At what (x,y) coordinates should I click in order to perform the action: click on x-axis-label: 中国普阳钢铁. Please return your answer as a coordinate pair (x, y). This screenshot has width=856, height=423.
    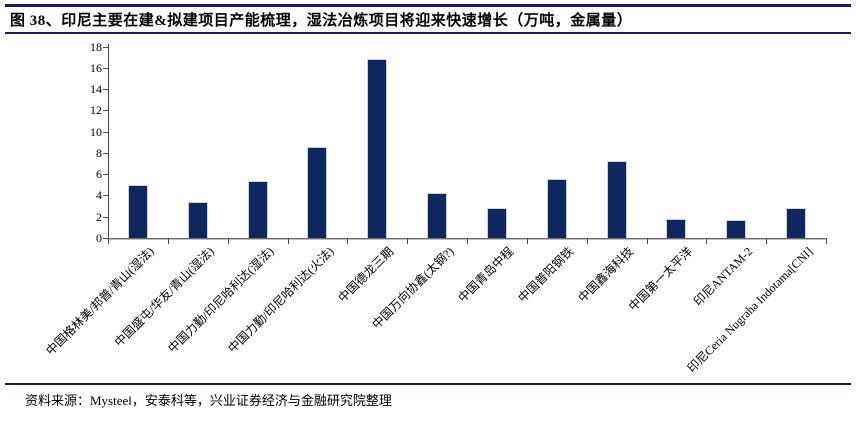
    Looking at the image, I should click on (545, 275).